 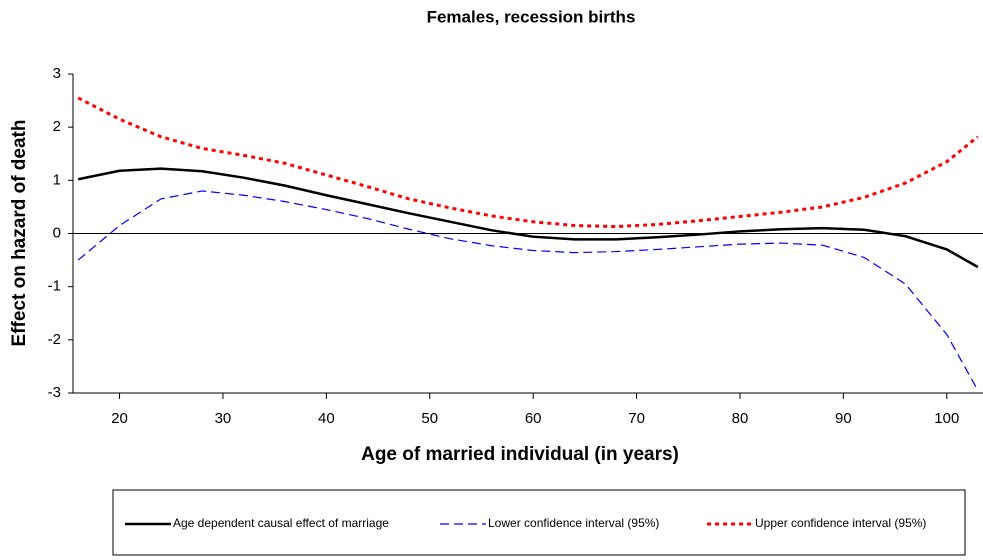 What do you see at coordinates (573, 523) in the screenshot?
I see `legend-label: Lower confidence interval (95%)` at bounding box center [573, 523].